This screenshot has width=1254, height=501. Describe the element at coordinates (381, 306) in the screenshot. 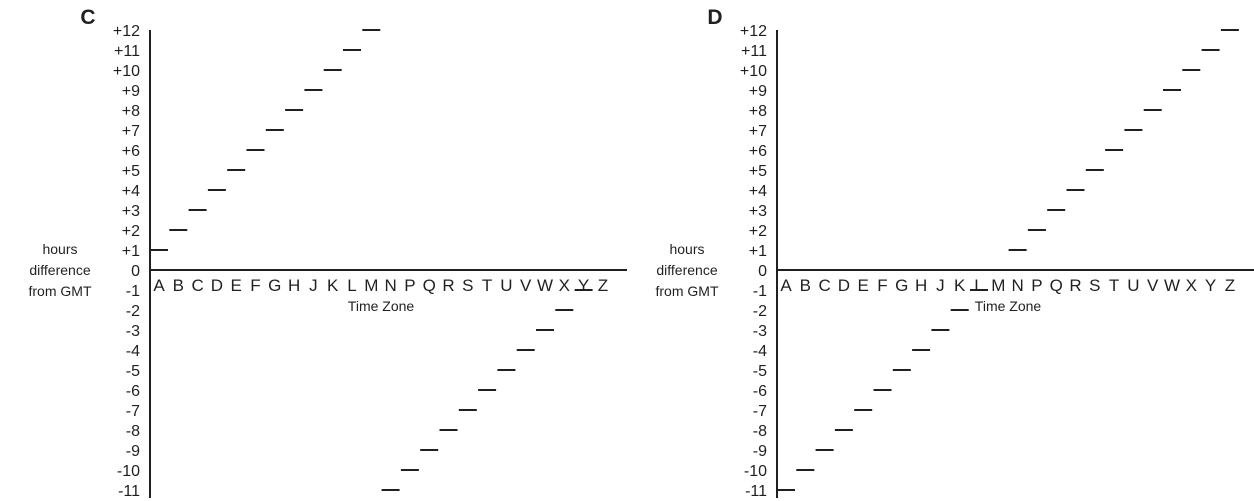

I see `chart-c-x-axis-label: Time Zone` at that location.